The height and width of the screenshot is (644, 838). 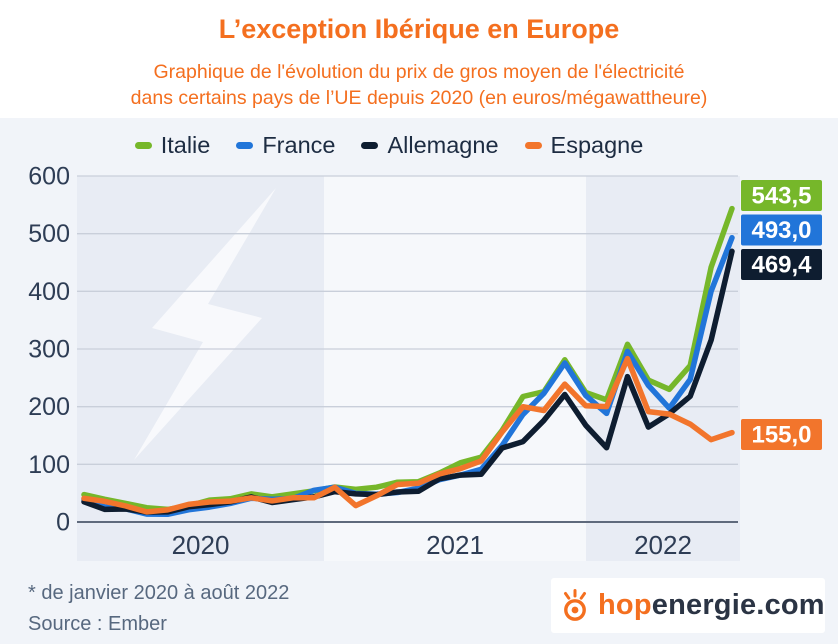 I want to click on value-badge-allemagne, so click(x=781, y=264).